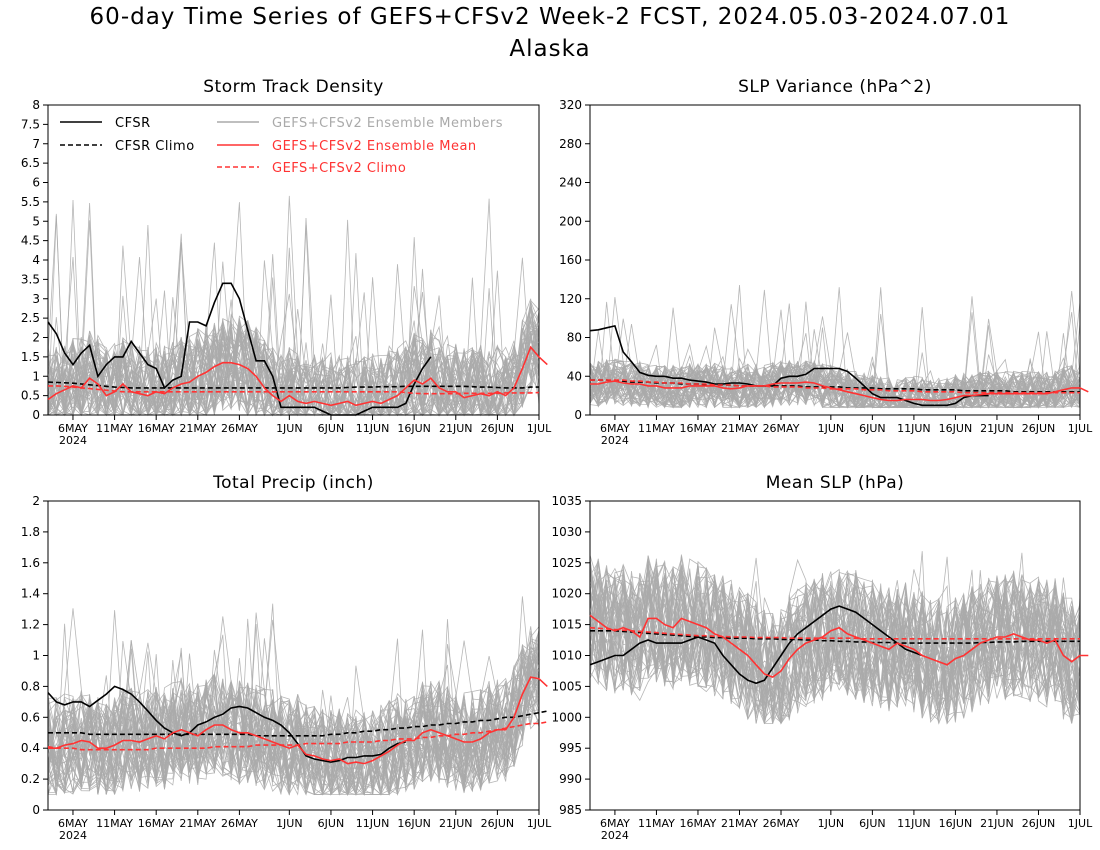 The width and height of the screenshot is (1100, 850). Describe the element at coordinates (36, 105) in the screenshot. I see `y-tick-label: 8` at that location.